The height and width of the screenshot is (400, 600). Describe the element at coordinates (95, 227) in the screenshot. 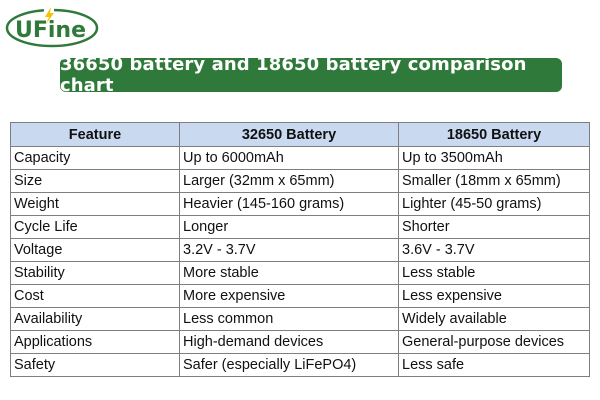

I see `feature-cell: Cycle Life` at that location.